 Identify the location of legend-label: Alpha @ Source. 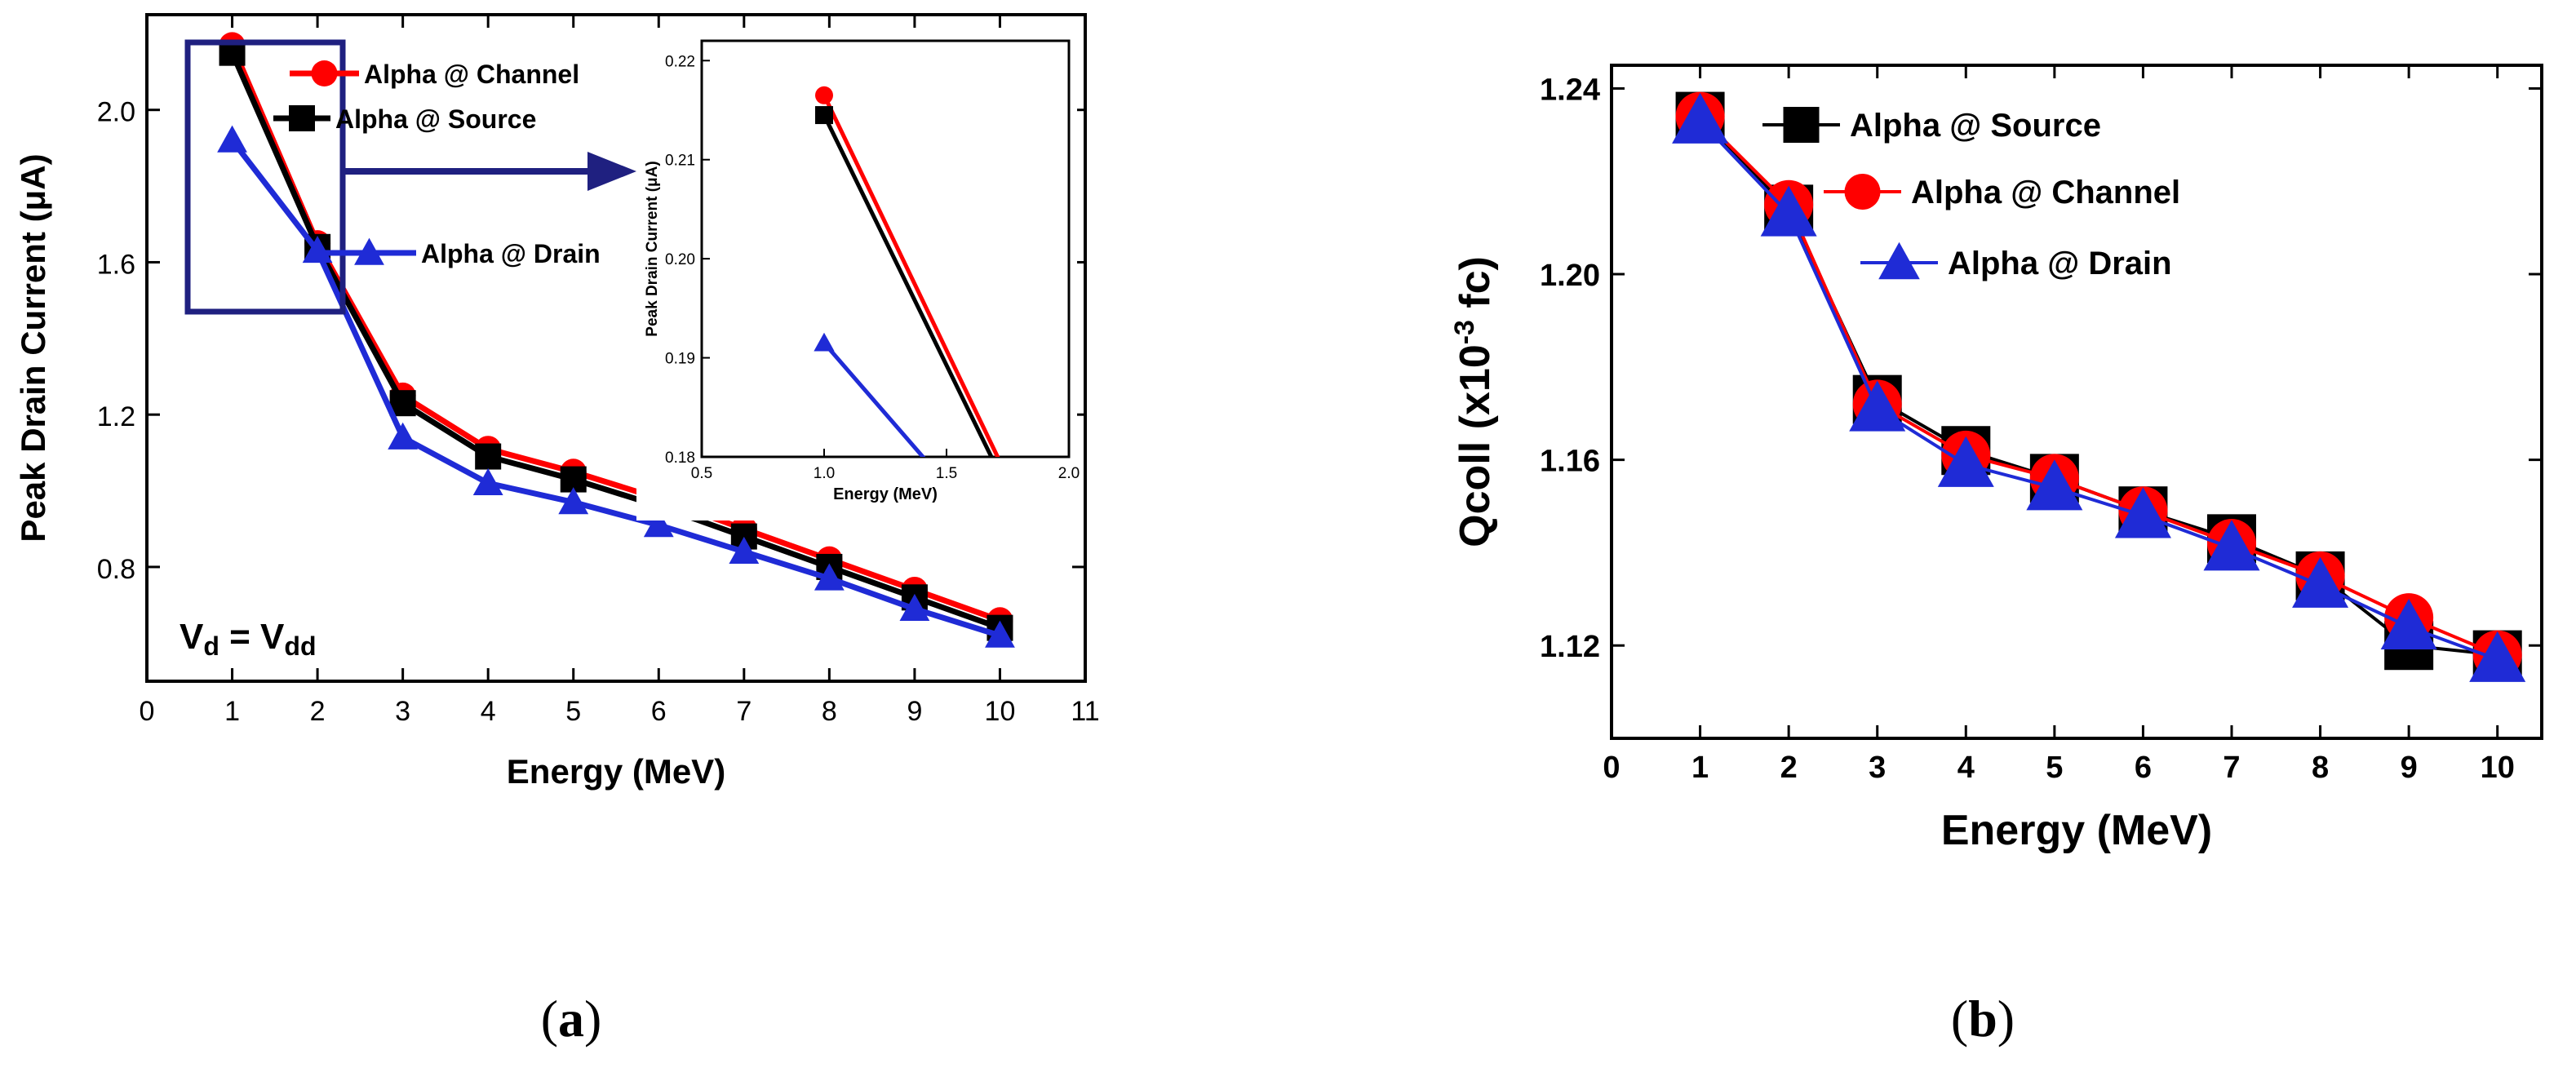
(1975, 126).